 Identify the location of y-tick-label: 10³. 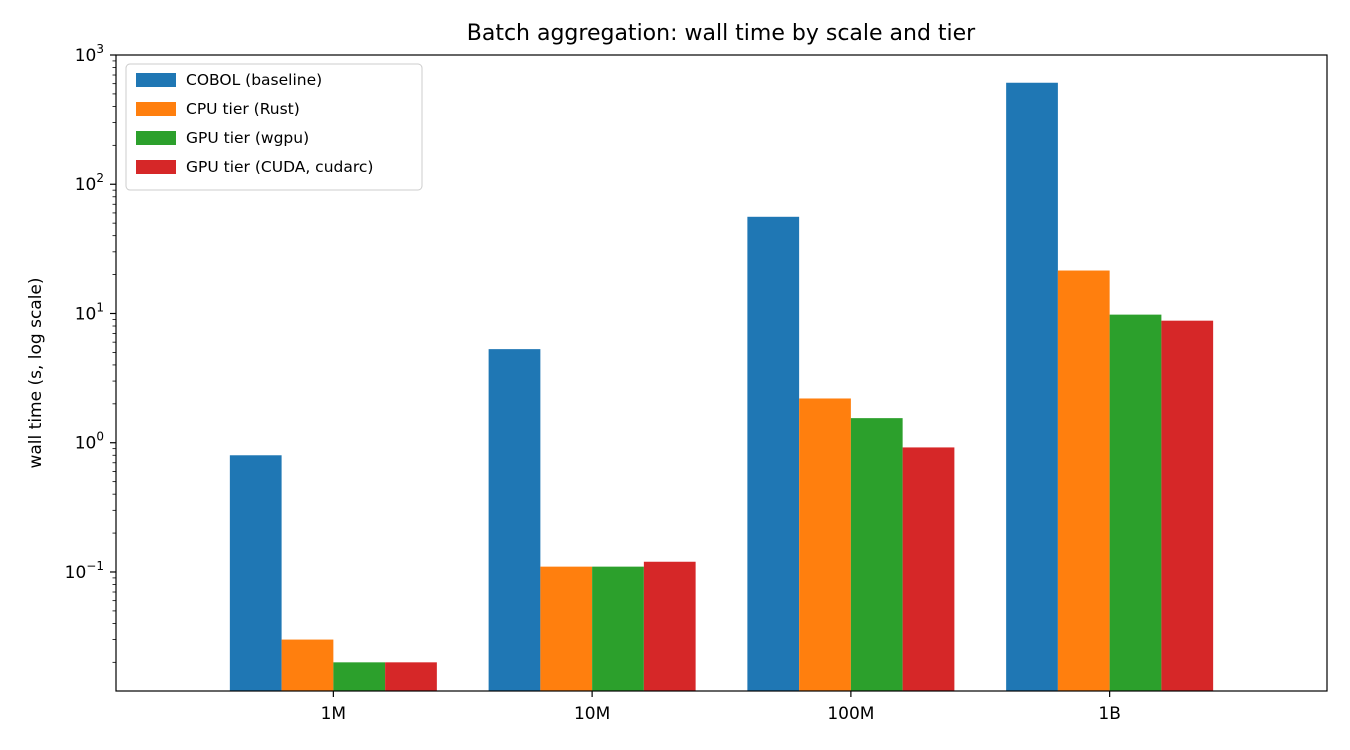
(89, 54).